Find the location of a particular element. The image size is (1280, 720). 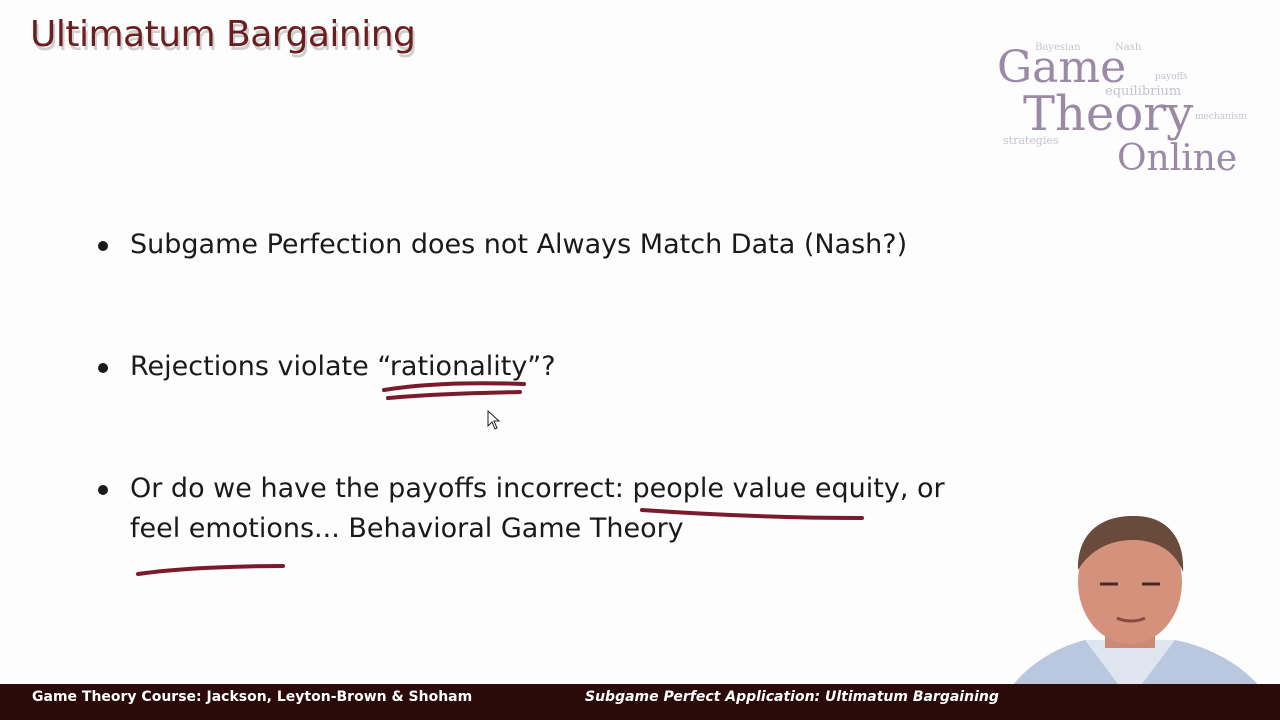

bullet-text-suffix: , or is located at coordinates (922, 488).